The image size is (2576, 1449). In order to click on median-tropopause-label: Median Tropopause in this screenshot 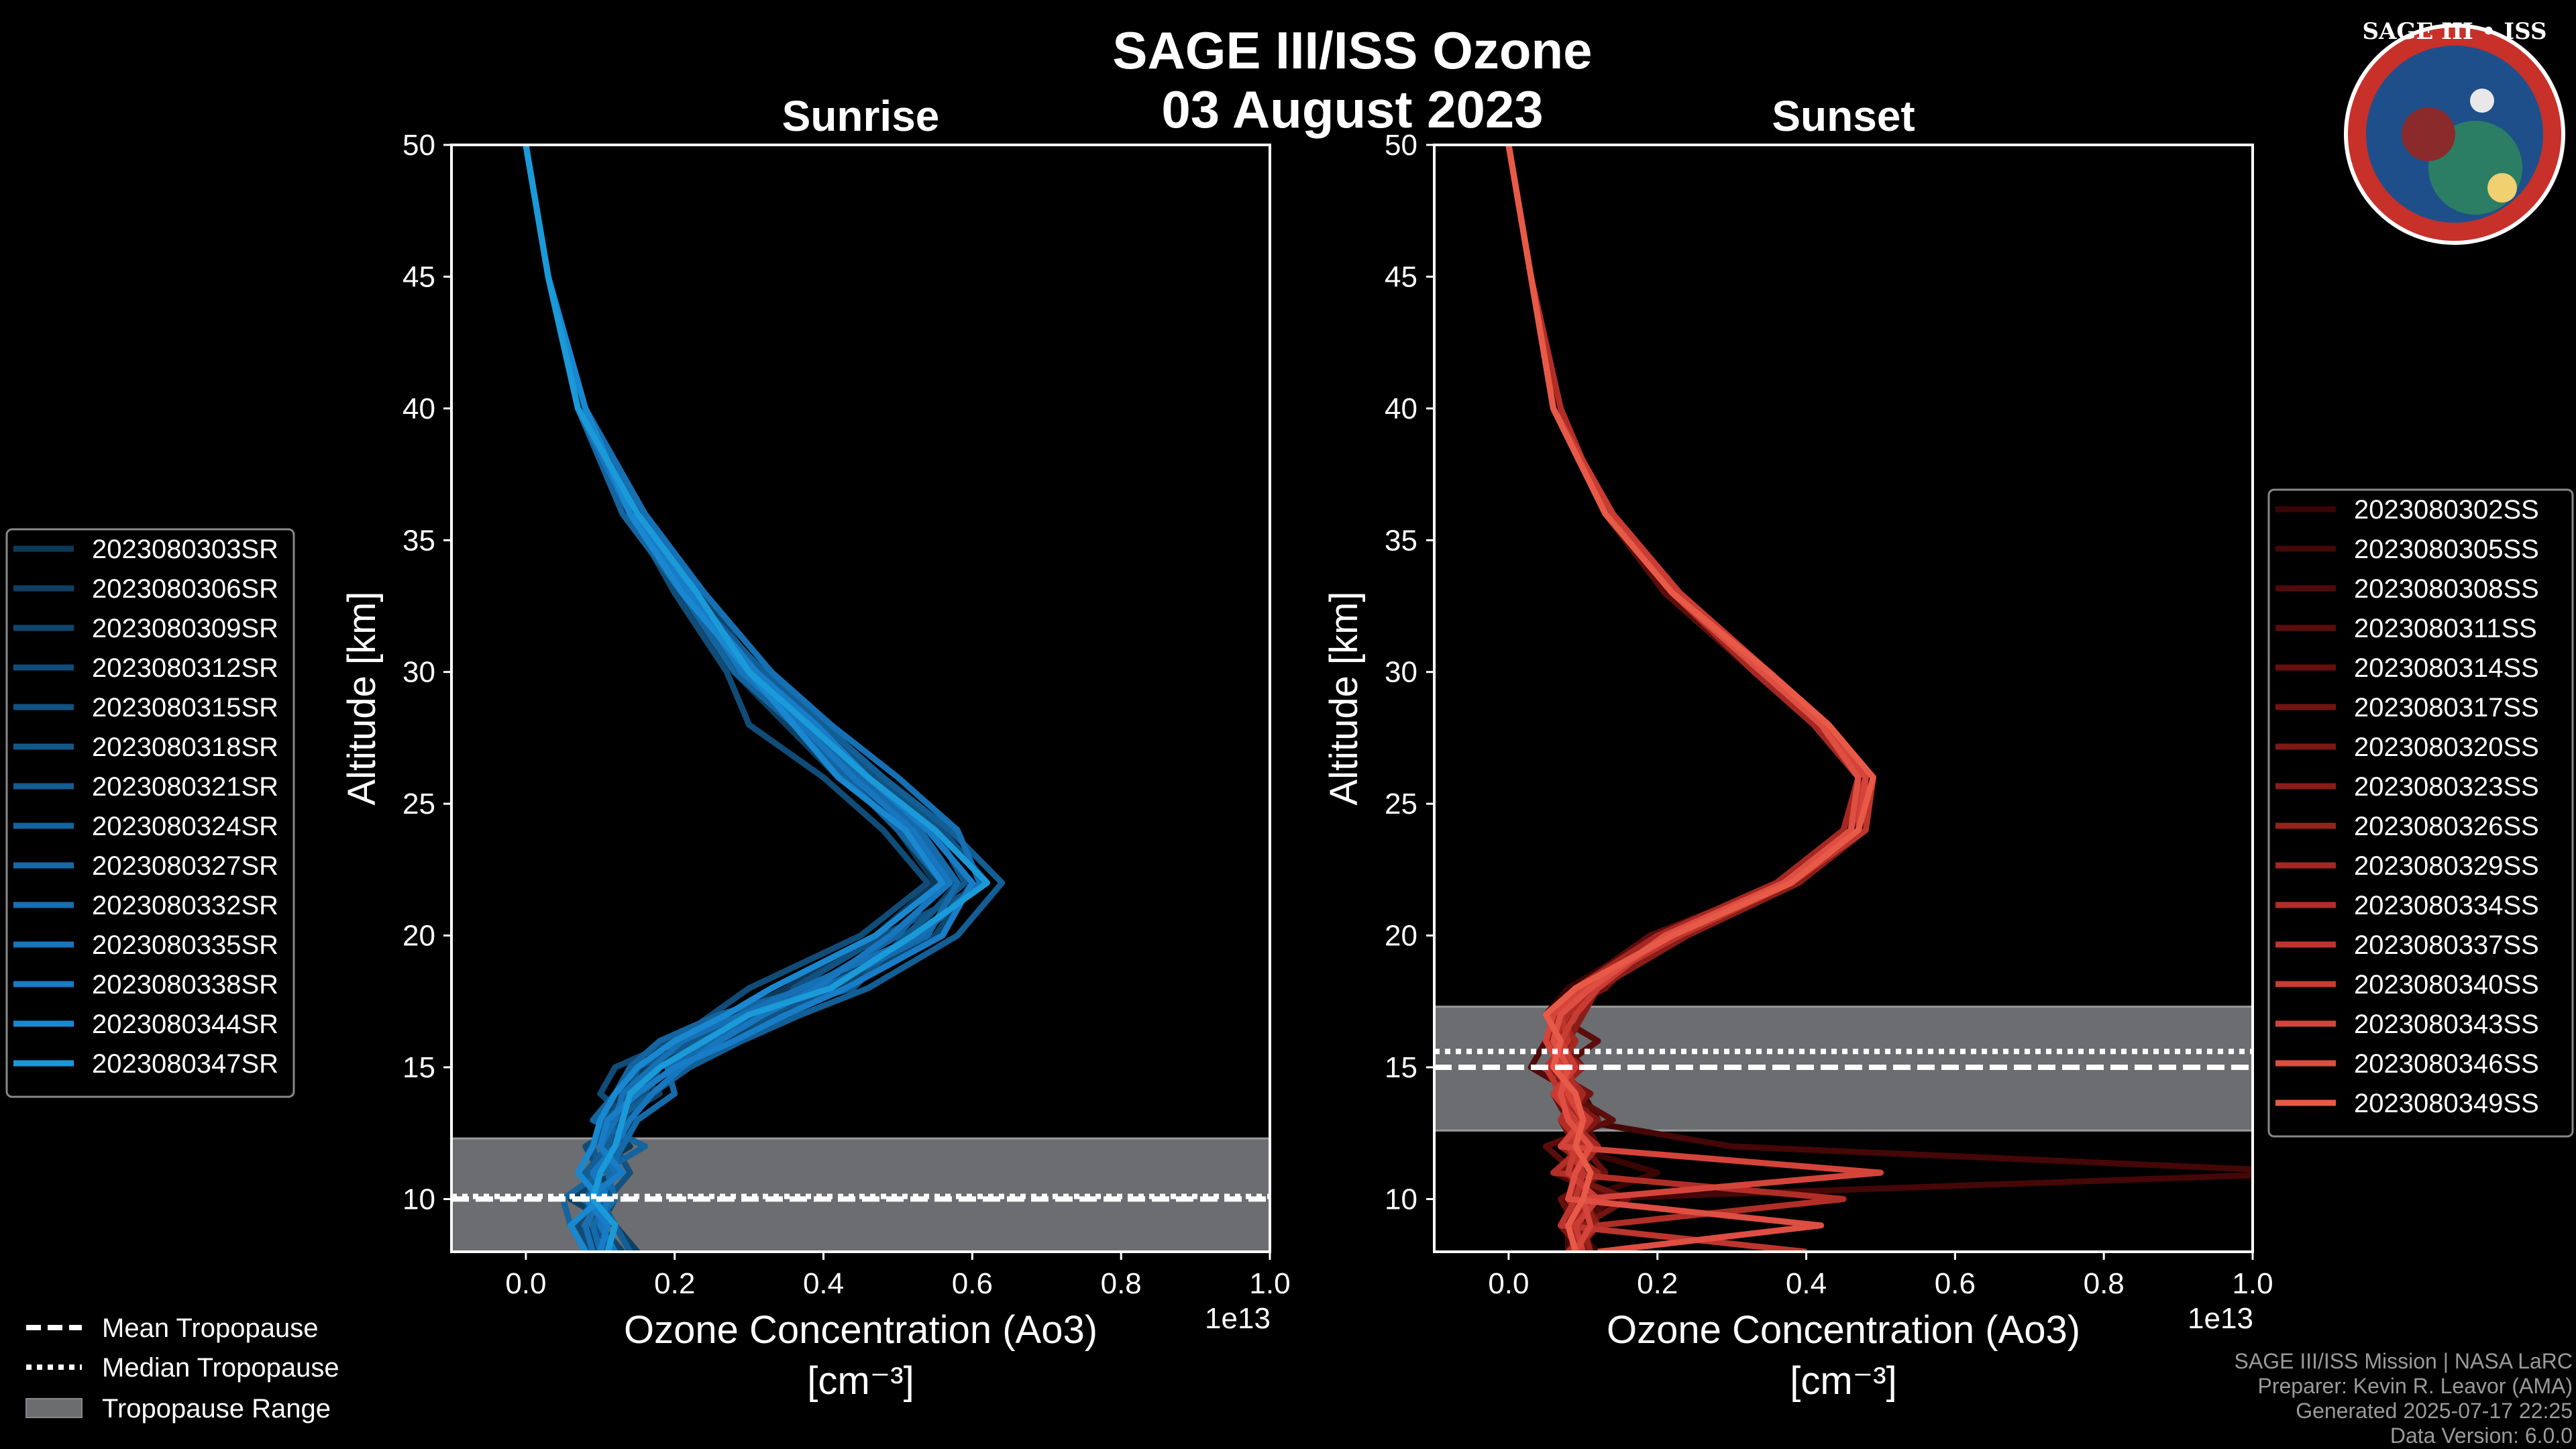, I will do `click(220, 1368)`.